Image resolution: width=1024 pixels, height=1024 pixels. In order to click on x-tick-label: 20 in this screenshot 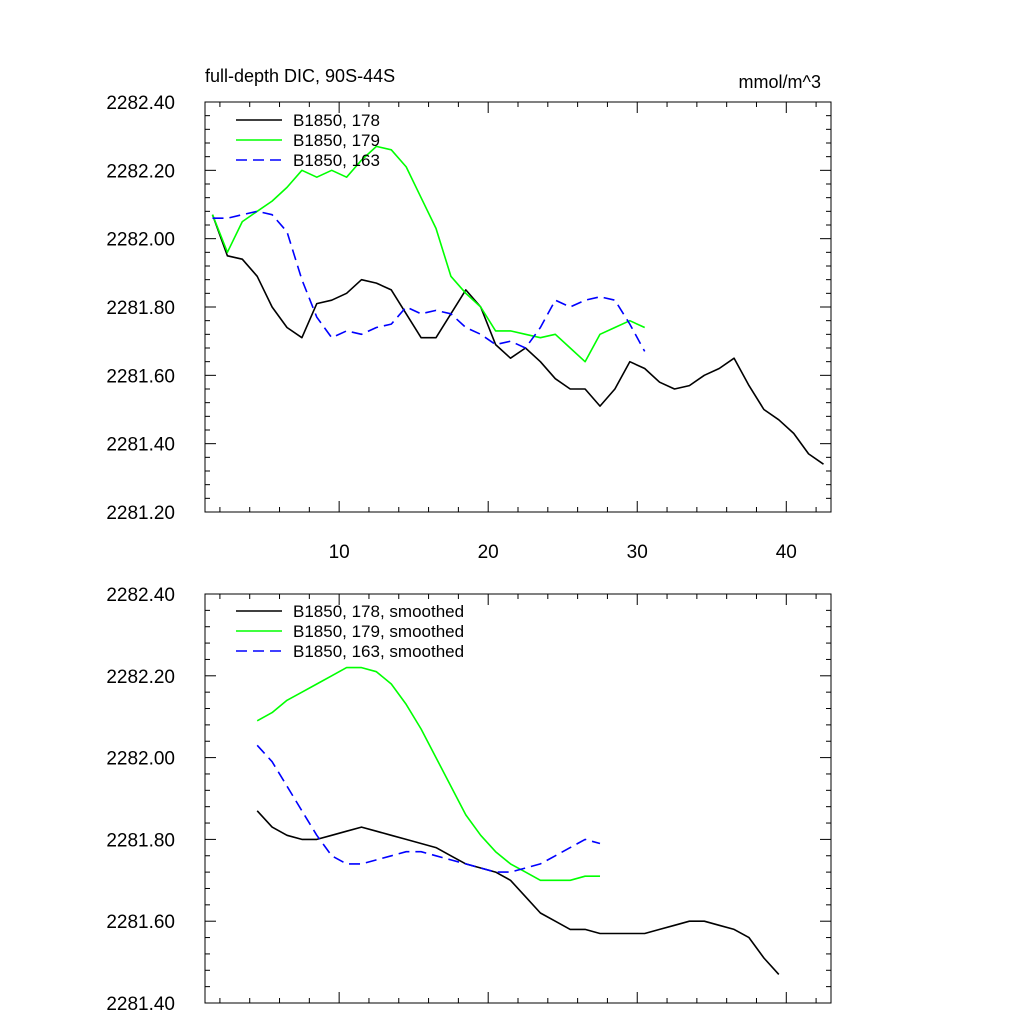, I will do `click(488, 552)`.